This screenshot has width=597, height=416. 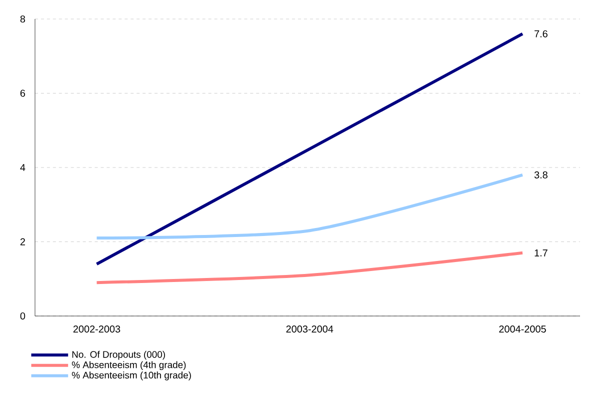 What do you see at coordinates (522, 329) in the screenshot?
I see `x-tick-label: 2004-2005` at bounding box center [522, 329].